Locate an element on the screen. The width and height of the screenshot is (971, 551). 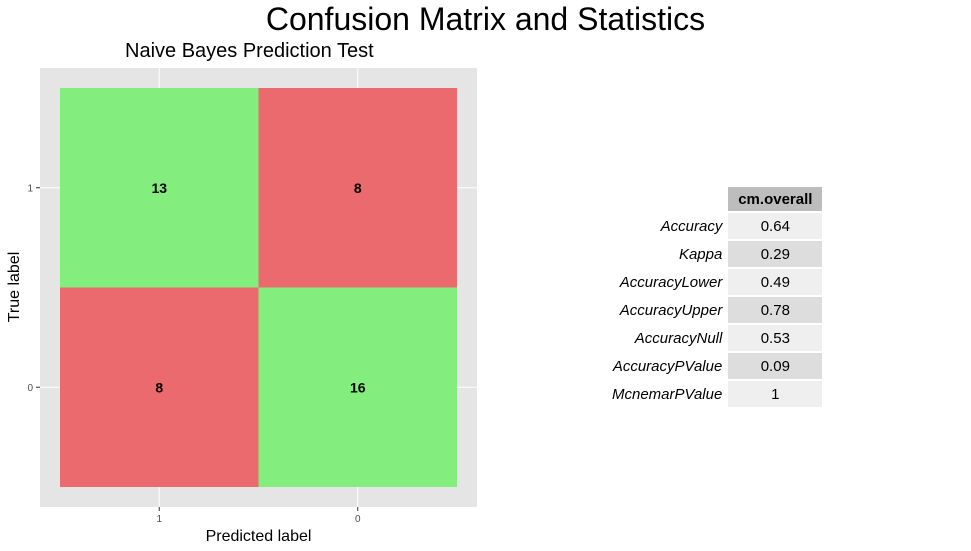
y-tick-label: 0 is located at coordinates (30, 388).